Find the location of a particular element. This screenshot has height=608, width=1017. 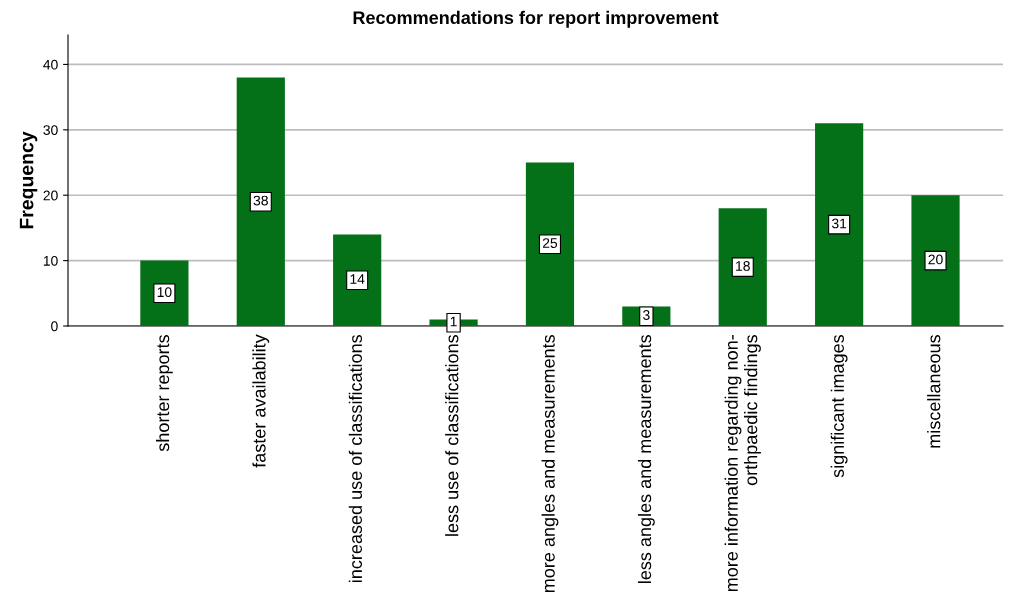

data-label: 14 is located at coordinates (357, 279).